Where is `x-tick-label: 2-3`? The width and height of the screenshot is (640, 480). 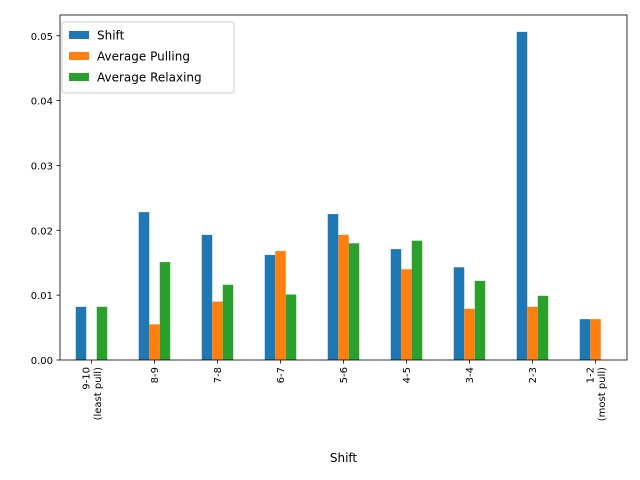
x-tick-label: 2-3 is located at coordinates (533, 375).